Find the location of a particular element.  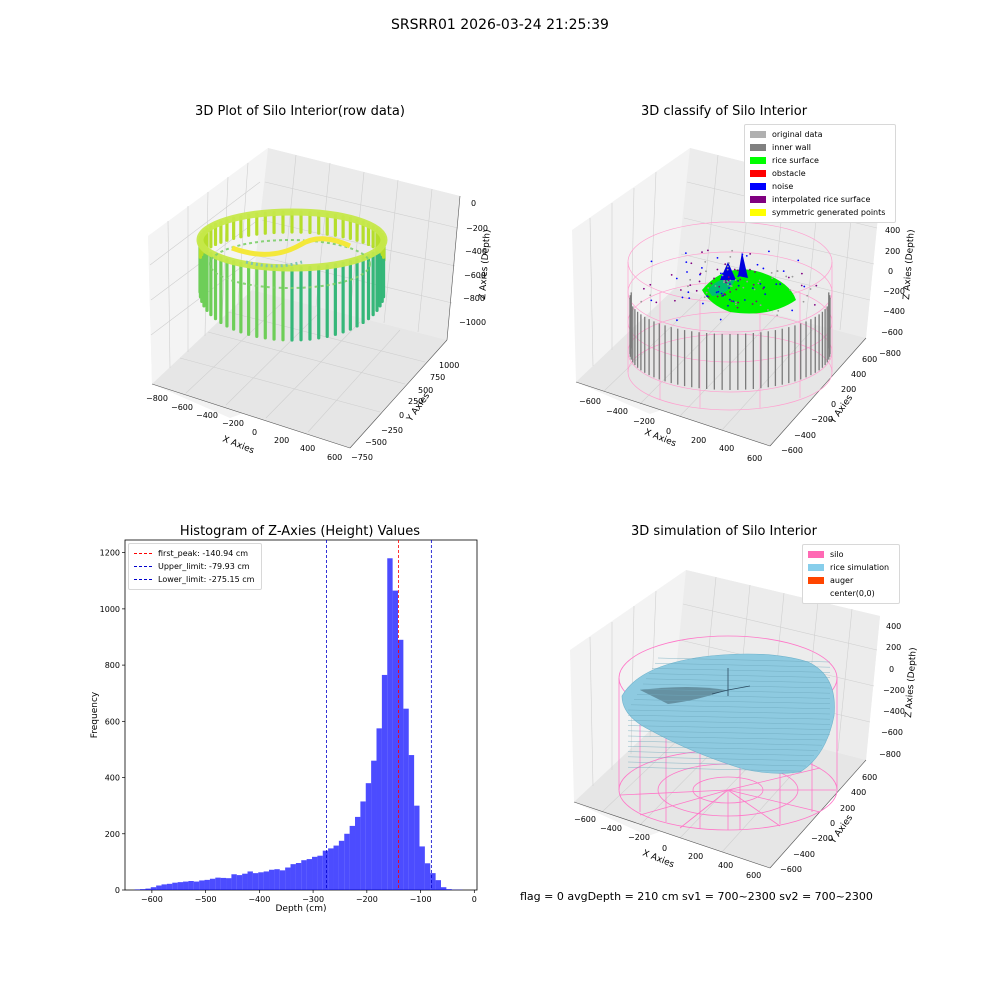

legend-item: interpolated rice surface is located at coordinates (820, 199).